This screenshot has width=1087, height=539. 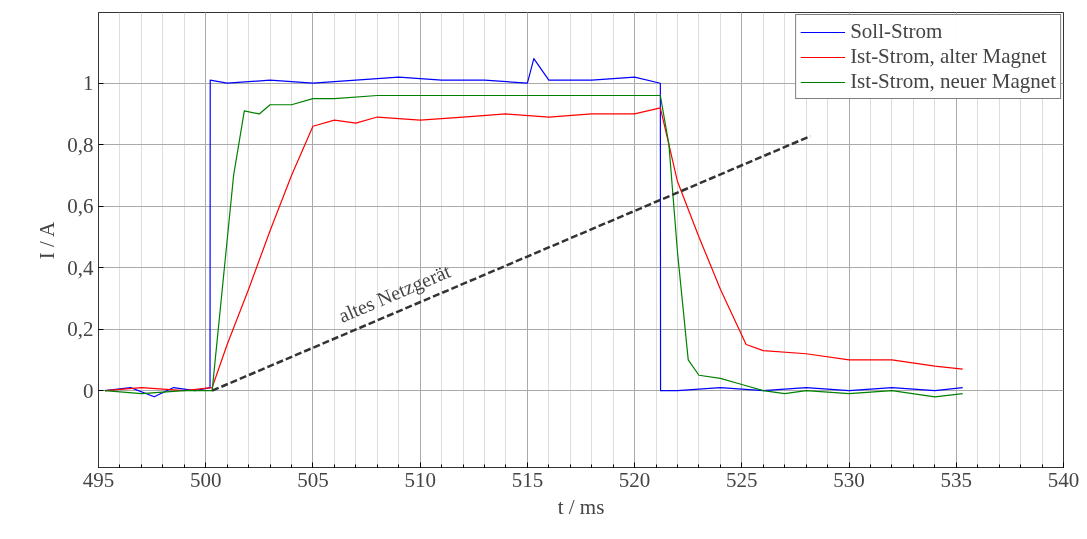 What do you see at coordinates (581, 506) in the screenshot?
I see `x-axis-title: t / ms` at bounding box center [581, 506].